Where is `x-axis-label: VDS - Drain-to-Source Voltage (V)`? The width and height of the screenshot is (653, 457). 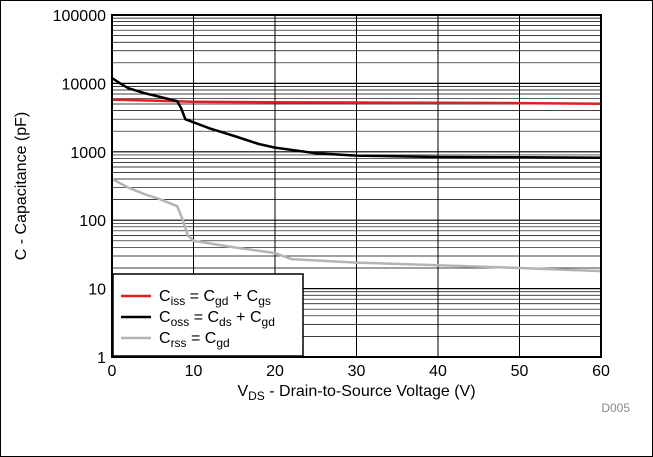
x-axis-label: VDS - Drain-to-Source Voltage (V) is located at coordinates (356, 393).